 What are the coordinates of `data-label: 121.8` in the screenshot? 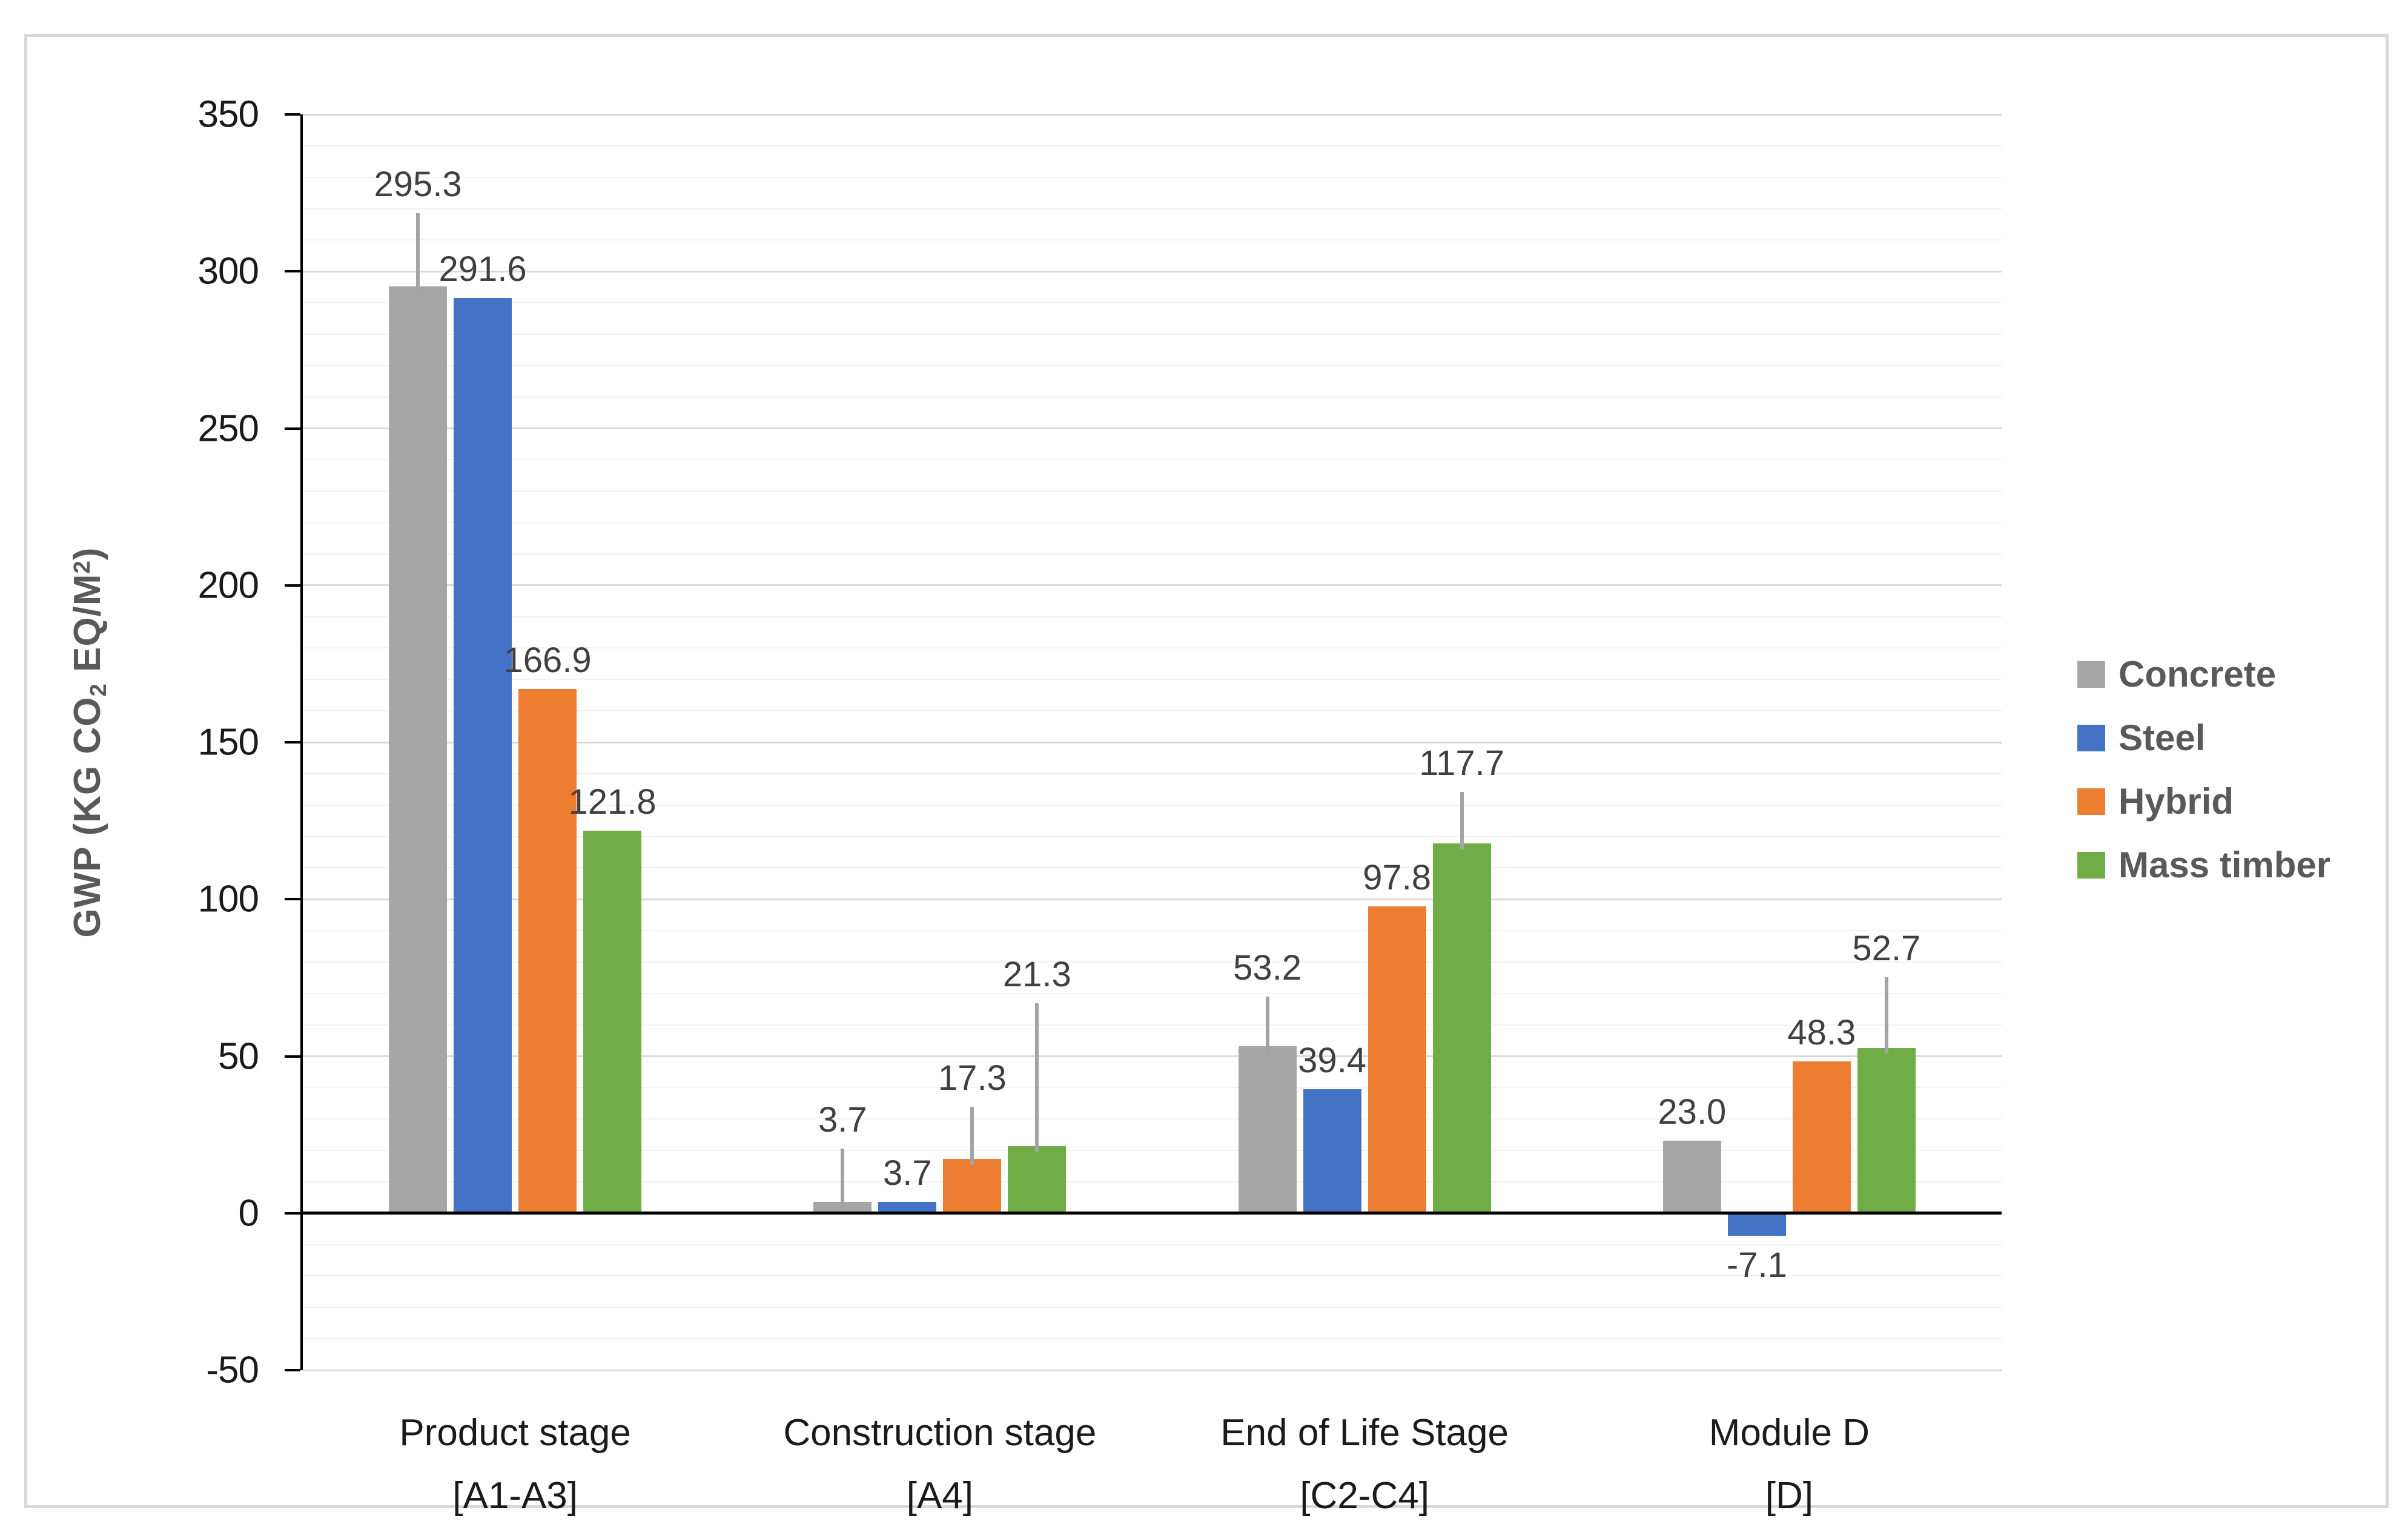 It's located at (612, 802).